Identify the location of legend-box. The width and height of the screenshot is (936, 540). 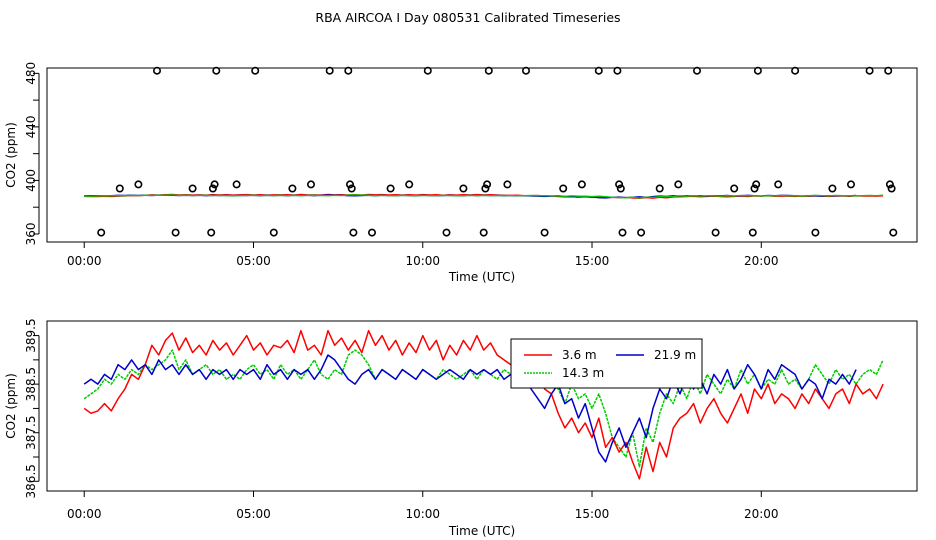
(606, 363).